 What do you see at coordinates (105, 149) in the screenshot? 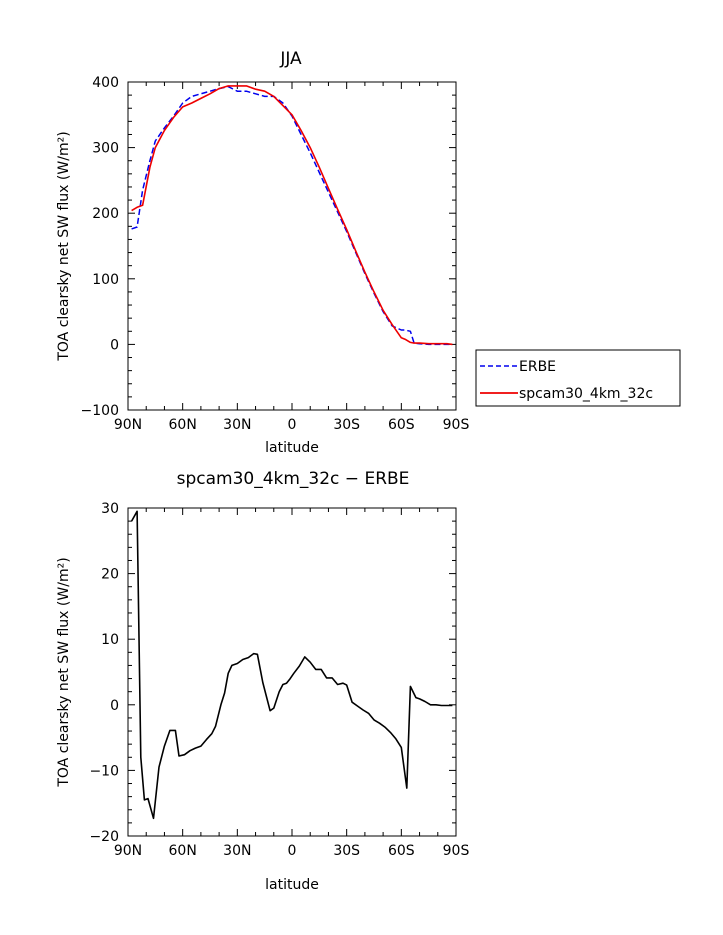
I see `y-tick-label: 300` at bounding box center [105, 149].